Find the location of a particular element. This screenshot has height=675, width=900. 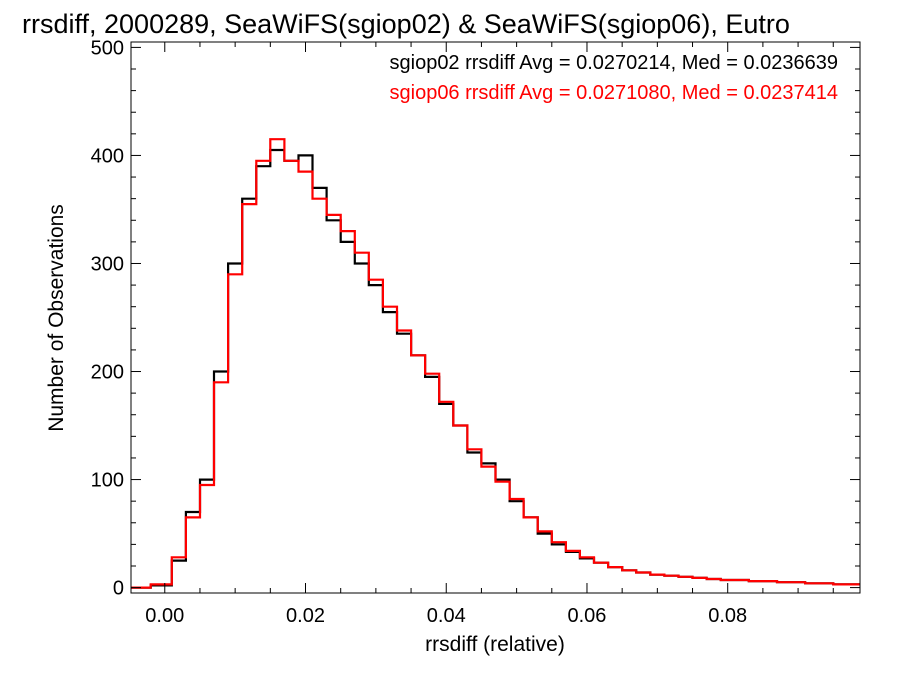

x-tick-label: 0.08 is located at coordinates (727, 616).